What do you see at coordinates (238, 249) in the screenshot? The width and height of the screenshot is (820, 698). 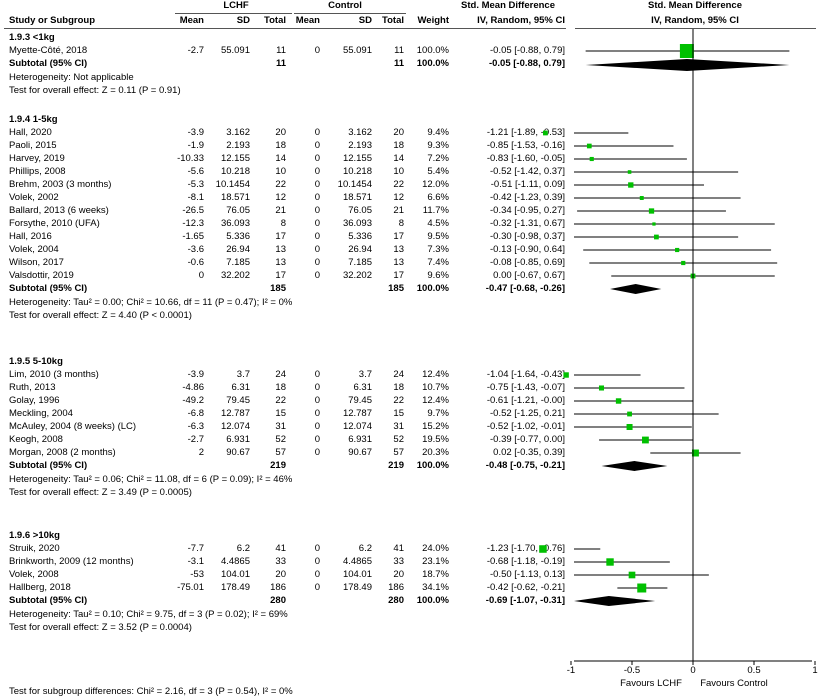 I see `lchf-sd: 26.94` at bounding box center [238, 249].